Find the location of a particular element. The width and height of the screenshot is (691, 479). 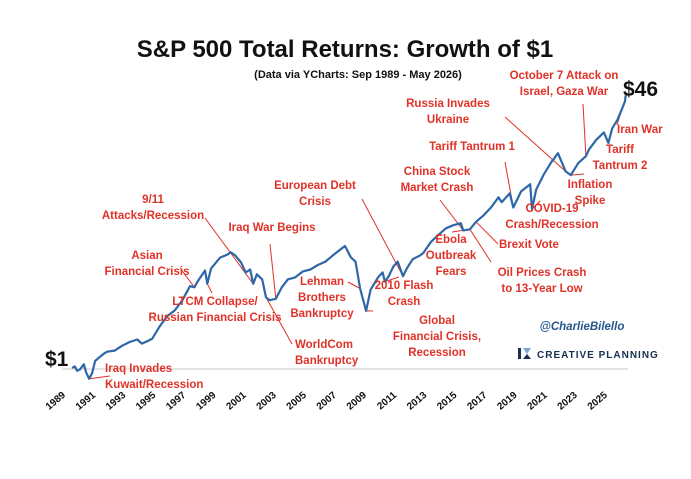

x-tick-label: 2015 is located at coordinates (447, 401).